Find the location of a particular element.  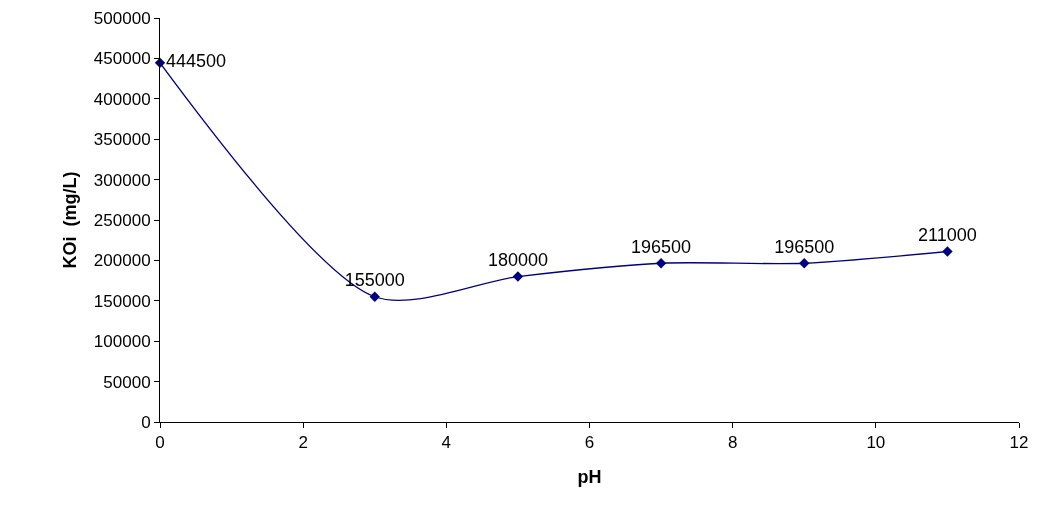

y-tick-label: 50000 is located at coordinates (127, 382).